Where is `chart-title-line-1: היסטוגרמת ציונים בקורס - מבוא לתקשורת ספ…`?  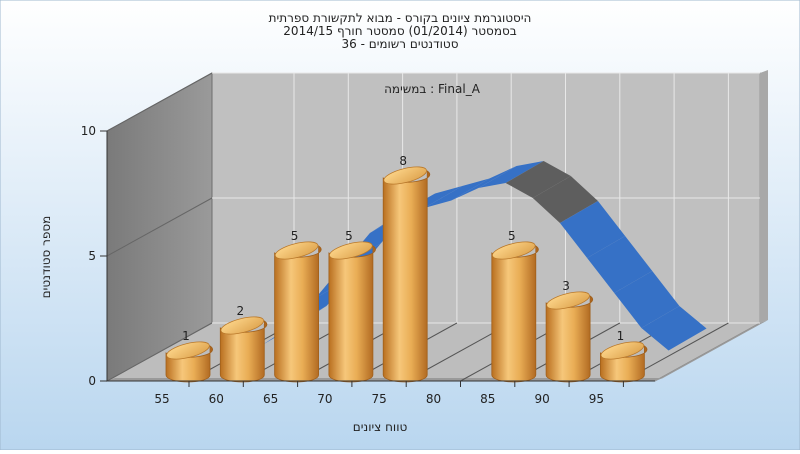 chart-title-line-1: היסטוגרמת ציונים בקורס - מבוא לתקשורת ספ… is located at coordinates (400, 18).